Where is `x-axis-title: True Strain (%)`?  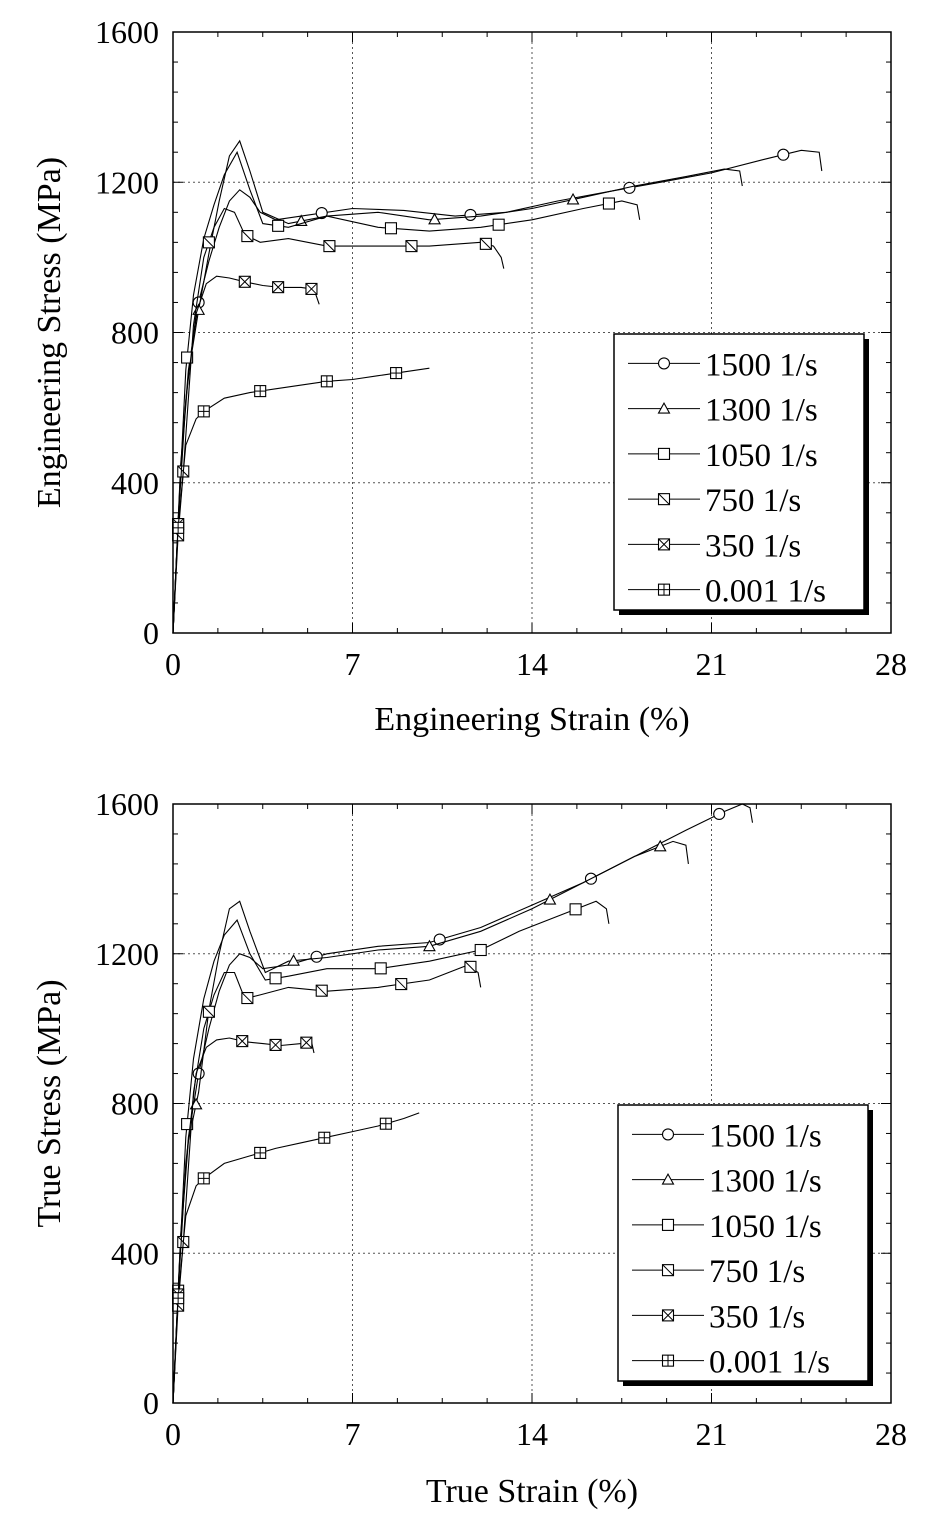
x-axis-title: True Strain (%) is located at coordinates (532, 1491).